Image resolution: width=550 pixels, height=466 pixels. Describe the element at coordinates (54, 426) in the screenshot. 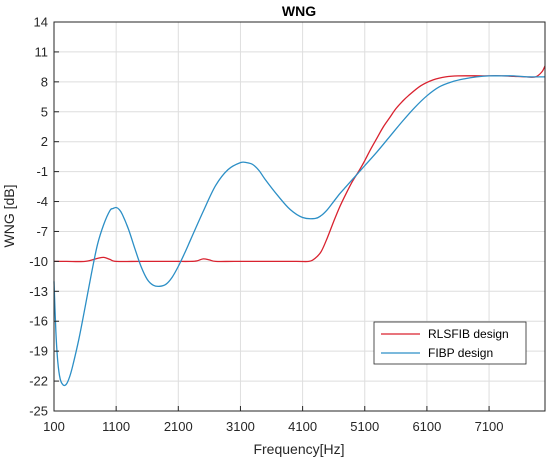

I see `x-tick-label: 100` at that location.